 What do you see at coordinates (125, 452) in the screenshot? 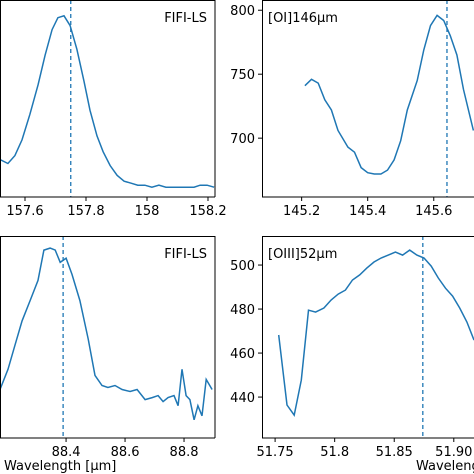
I see `x-tick-label: 88.6` at bounding box center [125, 452].